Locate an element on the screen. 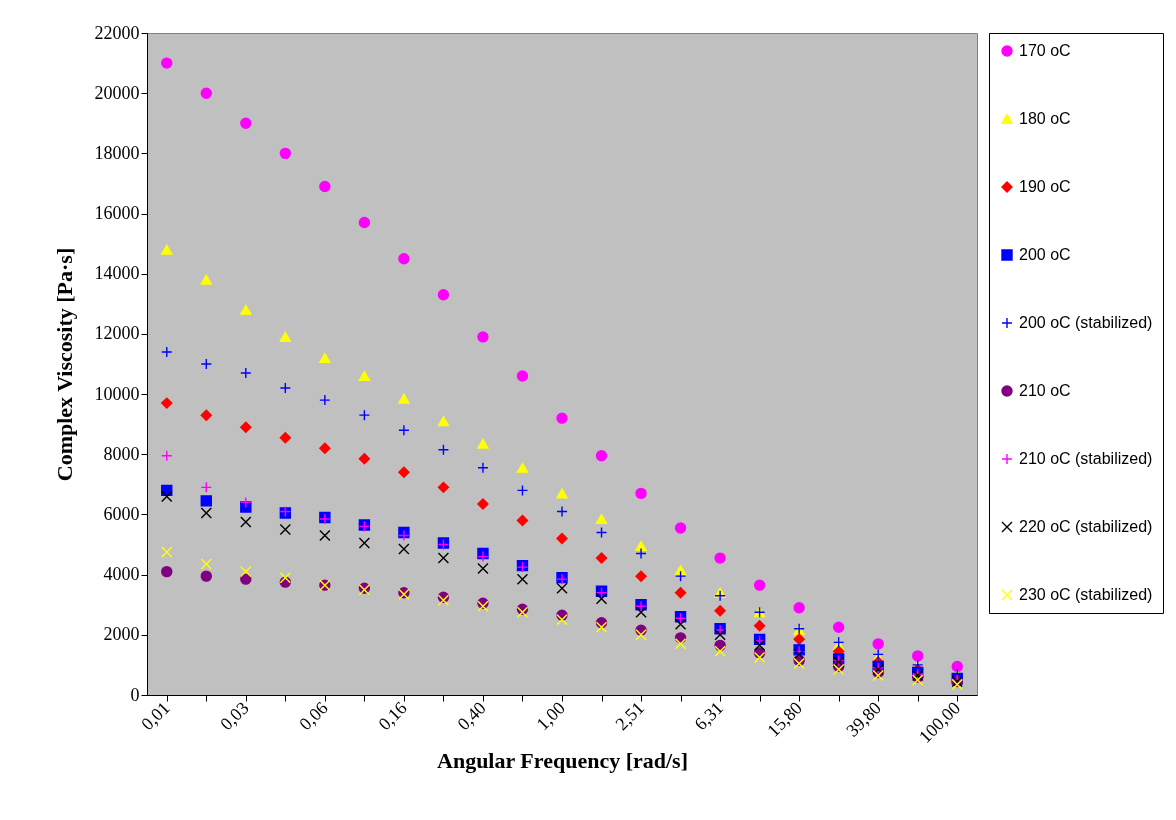 Image resolution: width=1176 pixels, height=820 pixels. legend-label: 200 oC (stabilized) is located at coordinates (1086, 322).